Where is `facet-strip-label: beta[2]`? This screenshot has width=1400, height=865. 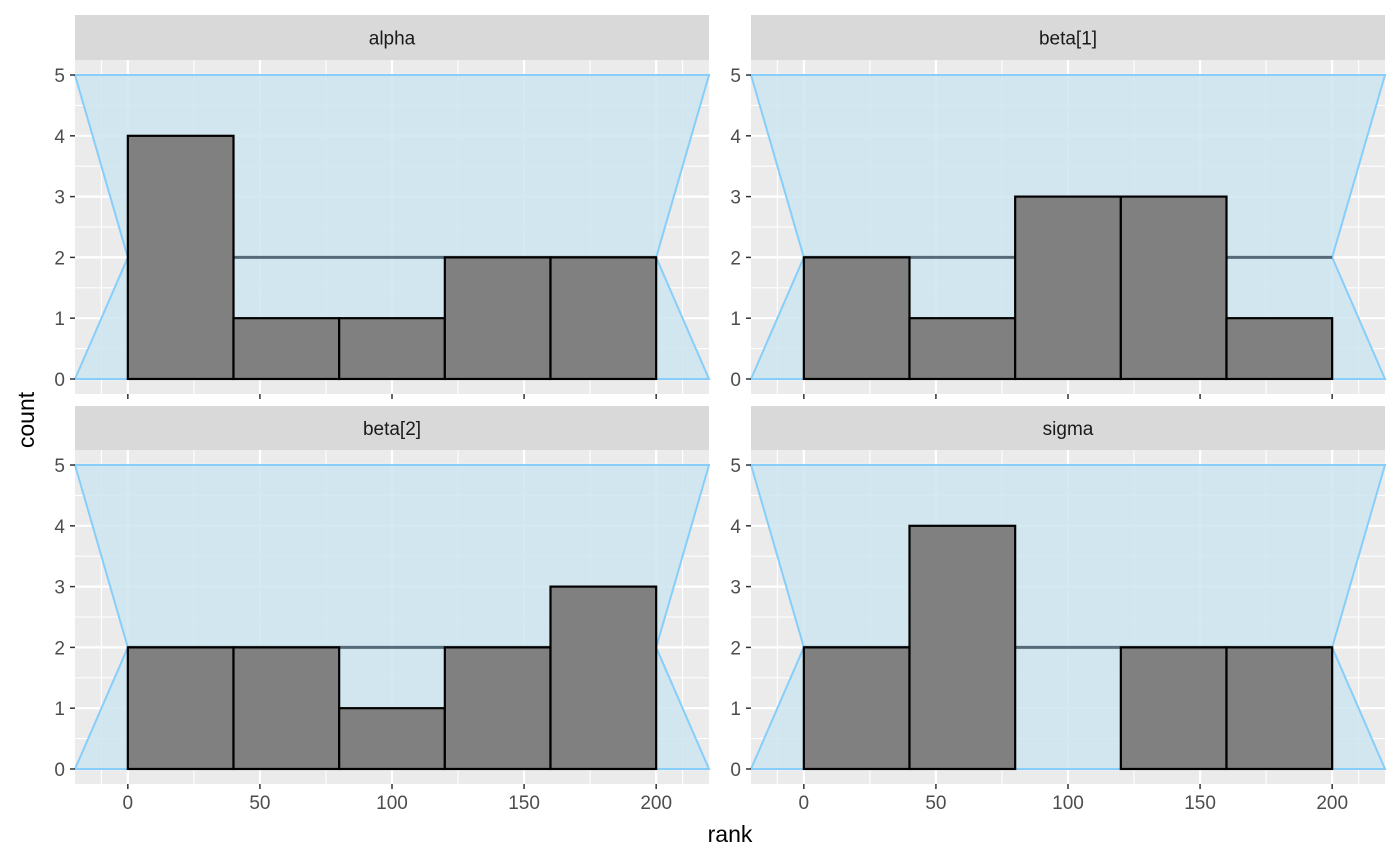
facet-strip-label: beta[2] is located at coordinates (392, 429).